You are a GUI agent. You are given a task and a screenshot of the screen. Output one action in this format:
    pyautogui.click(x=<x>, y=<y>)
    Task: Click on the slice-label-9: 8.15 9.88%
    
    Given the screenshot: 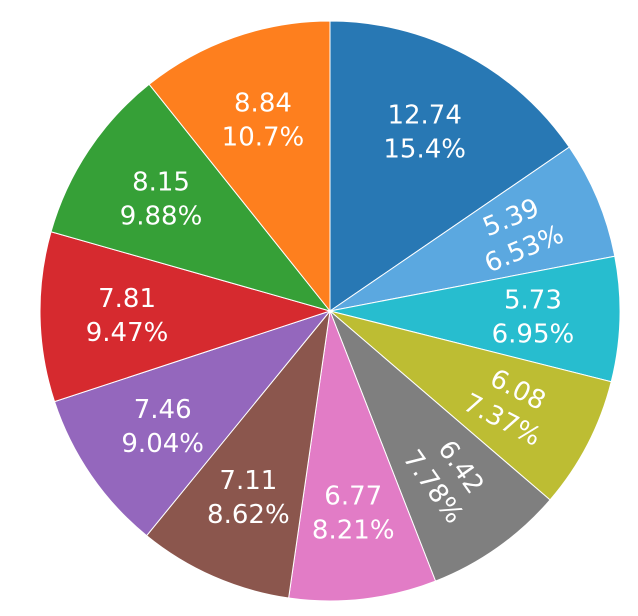 What is the action you would take?
    pyautogui.click(x=161, y=200)
    